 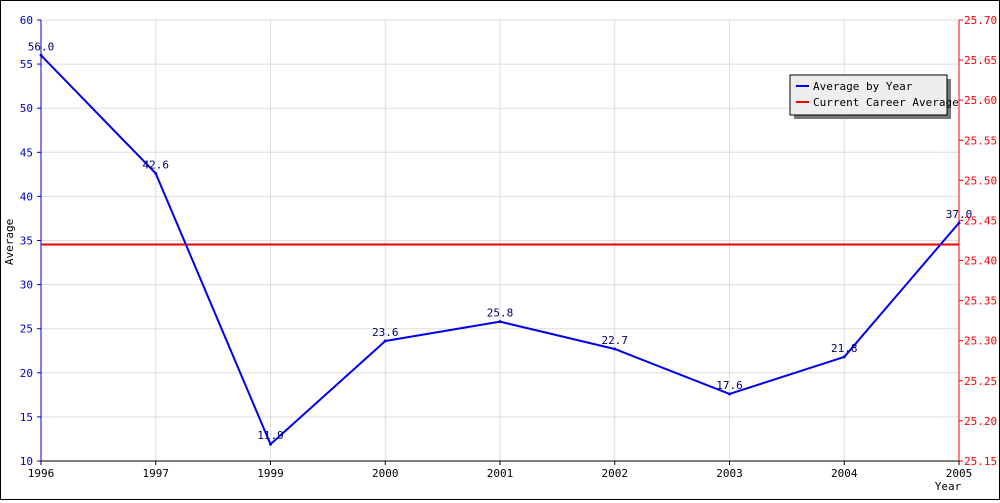 What do you see at coordinates (959, 473) in the screenshot?
I see `x-tick-label: 2005` at bounding box center [959, 473].